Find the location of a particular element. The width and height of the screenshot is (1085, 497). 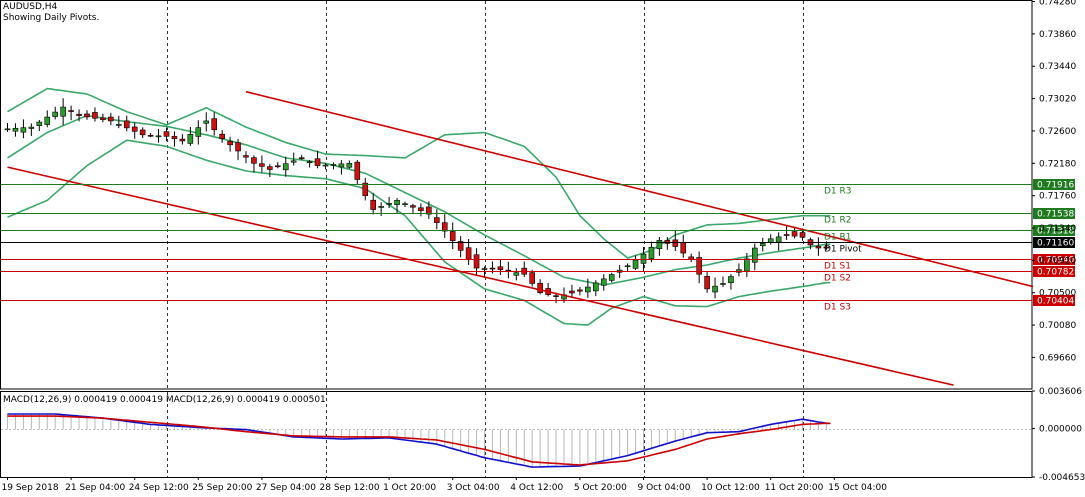

pivot-label: D1 S1 is located at coordinates (837, 267).